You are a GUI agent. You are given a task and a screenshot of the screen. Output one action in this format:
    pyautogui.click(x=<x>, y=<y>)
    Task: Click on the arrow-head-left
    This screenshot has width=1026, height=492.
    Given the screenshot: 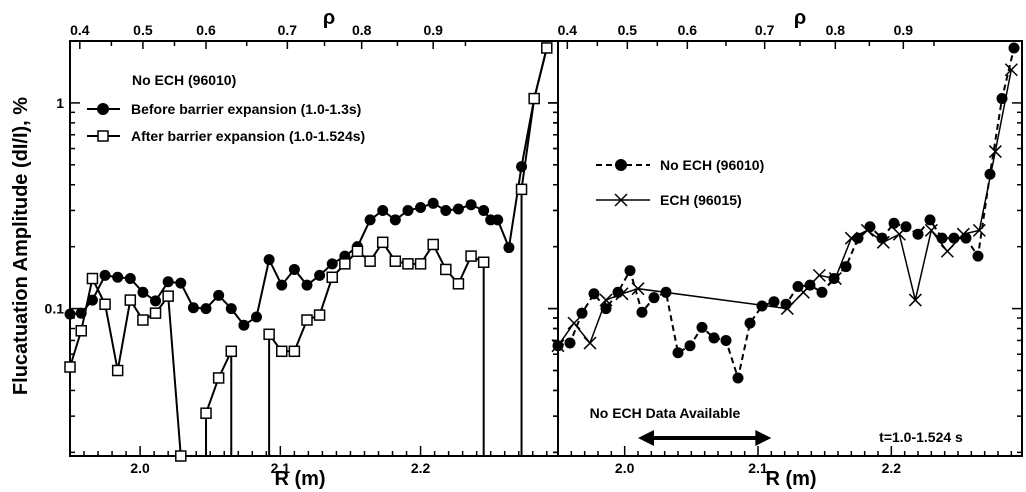 What is the action you would take?
    pyautogui.click(x=646, y=438)
    